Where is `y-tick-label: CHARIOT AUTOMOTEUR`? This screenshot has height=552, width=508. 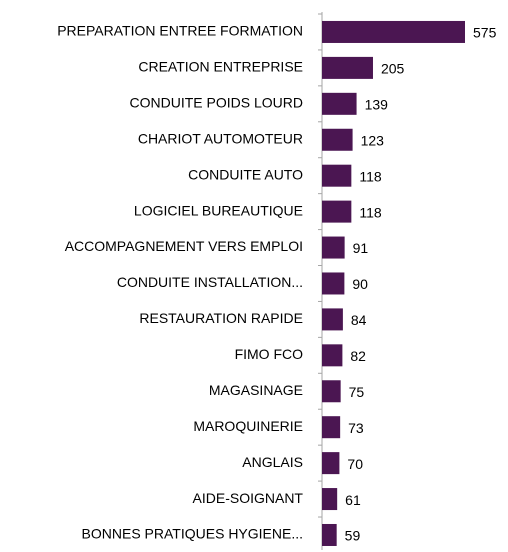
y-tick-label: CHARIOT AUTOMOTEUR is located at coordinates (220, 138).